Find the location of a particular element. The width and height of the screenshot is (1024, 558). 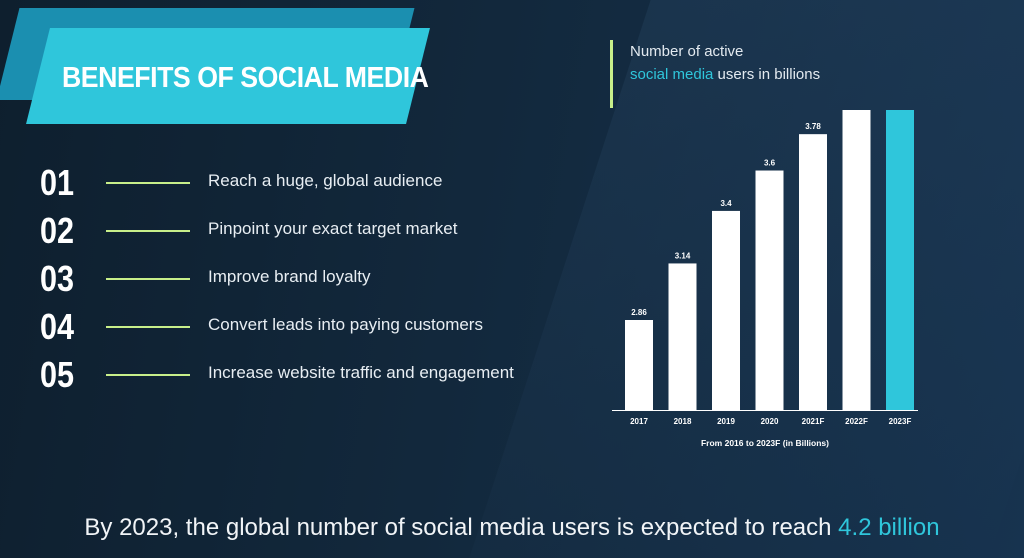

benefit-item: 01 Reach a huge, global audience is located at coordinates (300, 186).